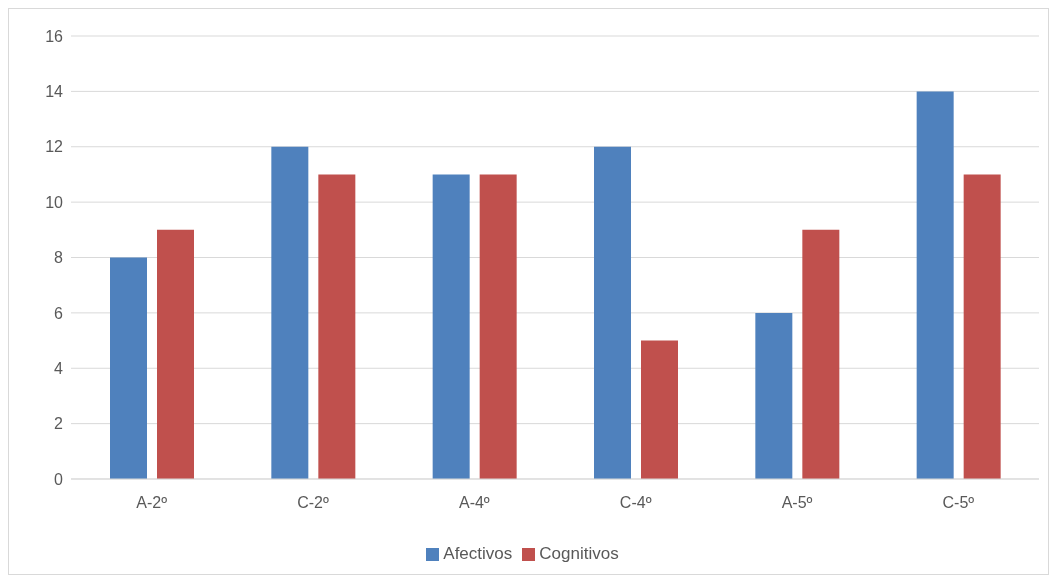  Describe the element at coordinates (152, 503) in the screenshot. I see `x-tick-label: A-2º` at that location.